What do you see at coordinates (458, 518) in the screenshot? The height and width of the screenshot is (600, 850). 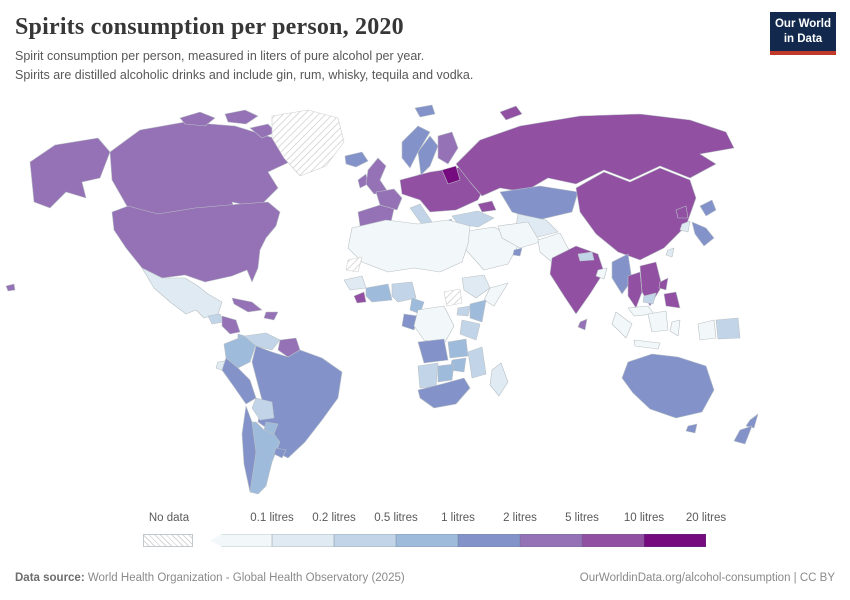 I see `legend-tick-label: 1 litres` at bounding box center [458, 518].